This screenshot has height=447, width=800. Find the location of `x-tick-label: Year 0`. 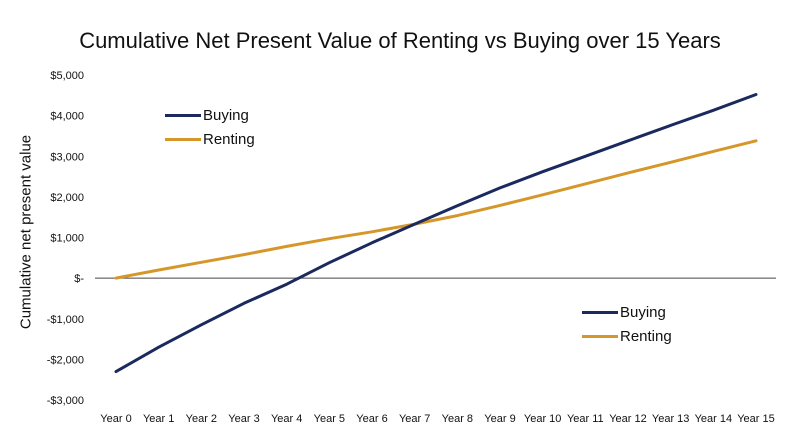

x-tick-label: Year 0 is located at coordinates (115, 419).